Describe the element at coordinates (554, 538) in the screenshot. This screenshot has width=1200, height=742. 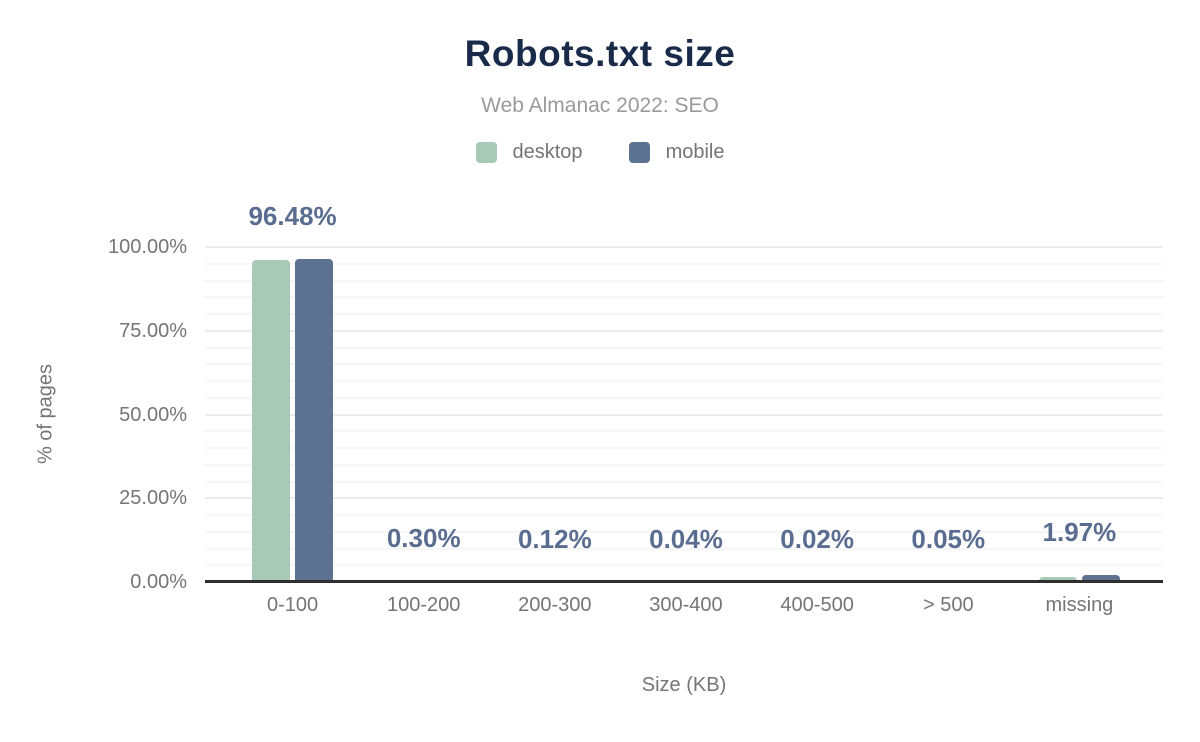
I see `bar-value-label: 0.12%` at that location.